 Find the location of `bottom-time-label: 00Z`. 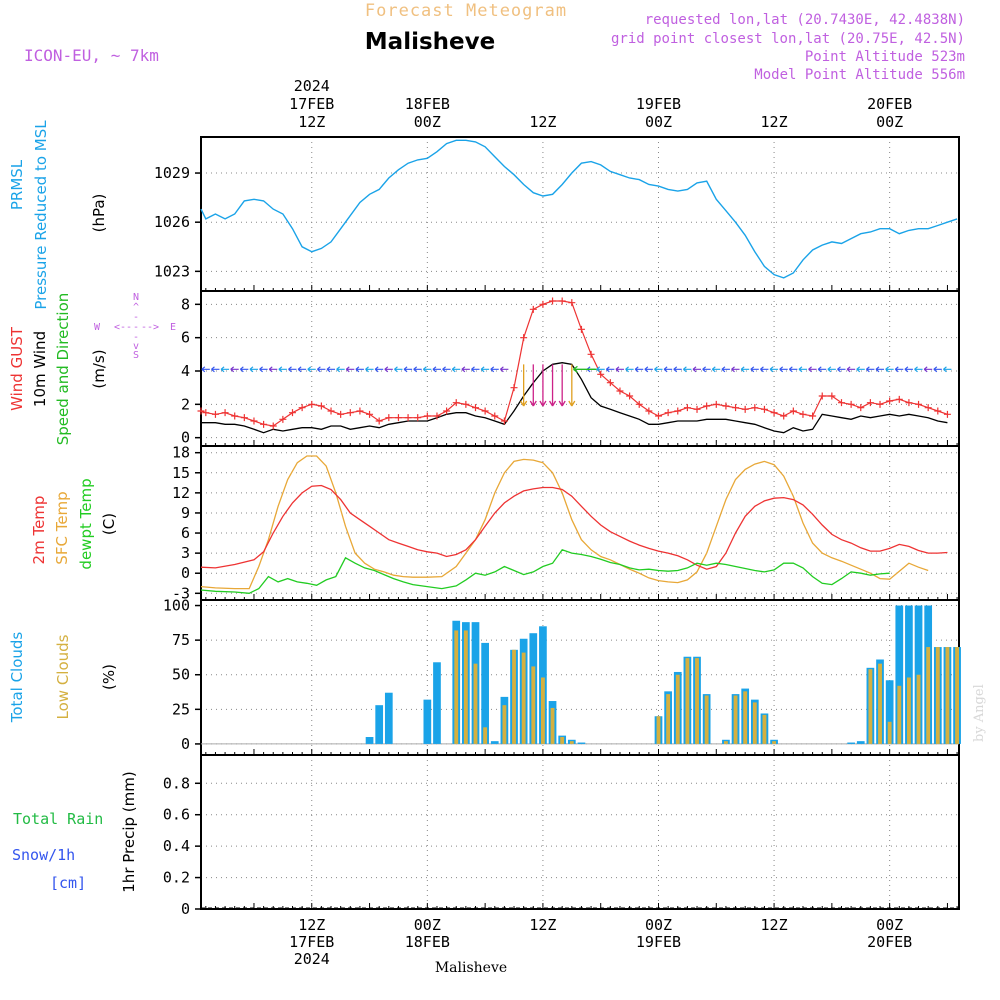

bottom-time-label: 00Z is located at coordinates (658, 925).